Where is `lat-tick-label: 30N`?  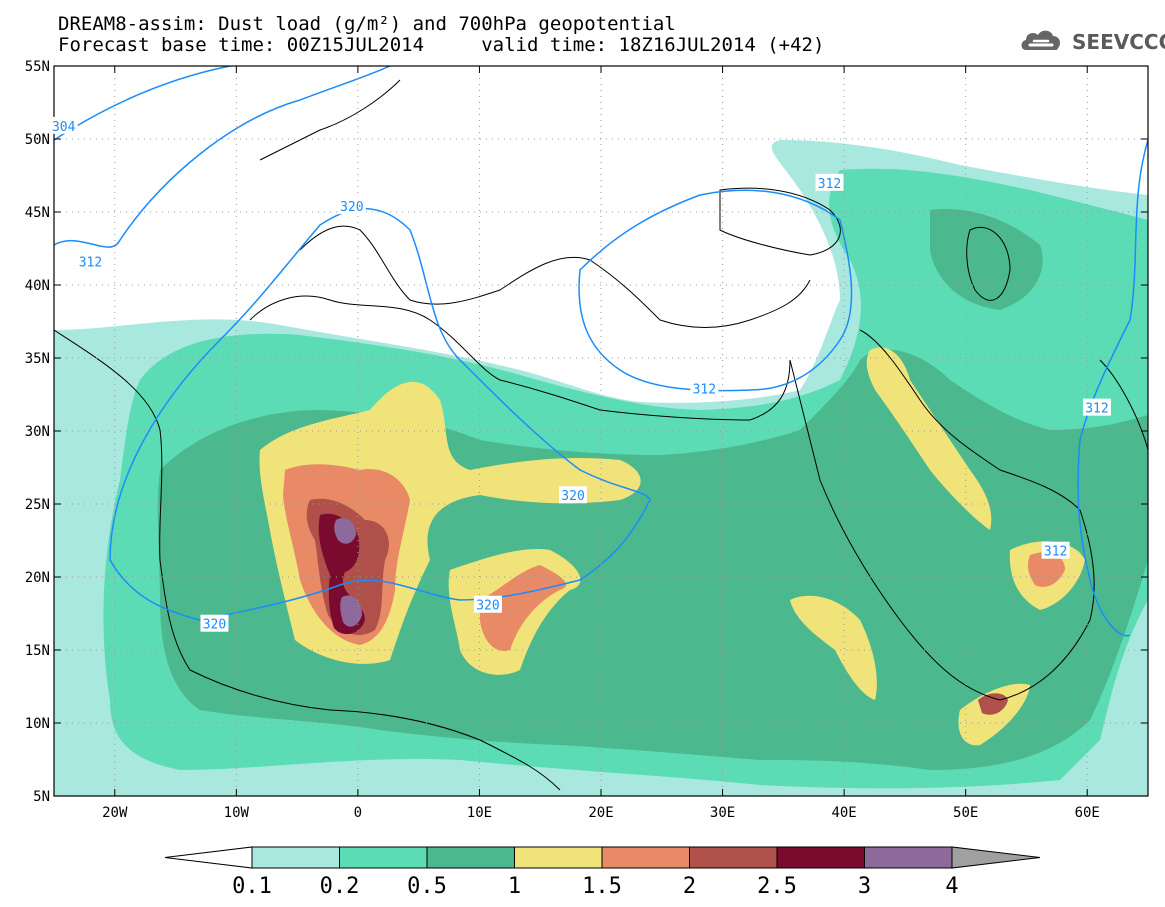
lat-tick-label: 30N is located at coordinates (37, 432).